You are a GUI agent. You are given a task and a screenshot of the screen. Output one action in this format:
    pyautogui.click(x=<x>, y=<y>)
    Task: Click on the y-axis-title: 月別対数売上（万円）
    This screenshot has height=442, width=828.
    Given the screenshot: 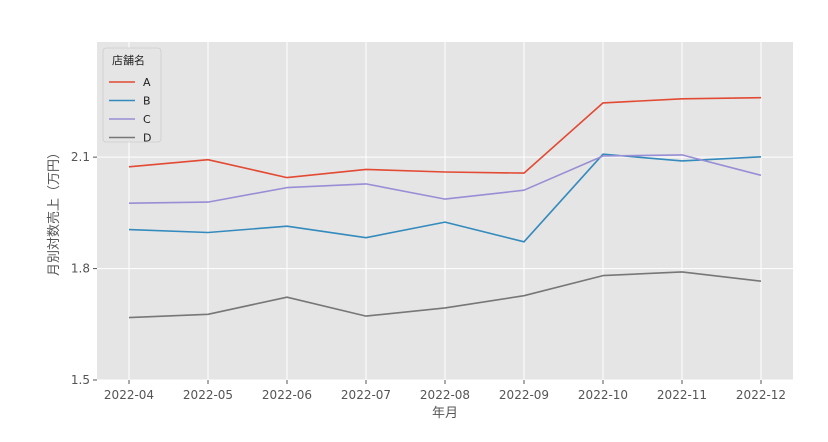 What is the action you would take?
    pyautogui.click(x=54, y=211)
    